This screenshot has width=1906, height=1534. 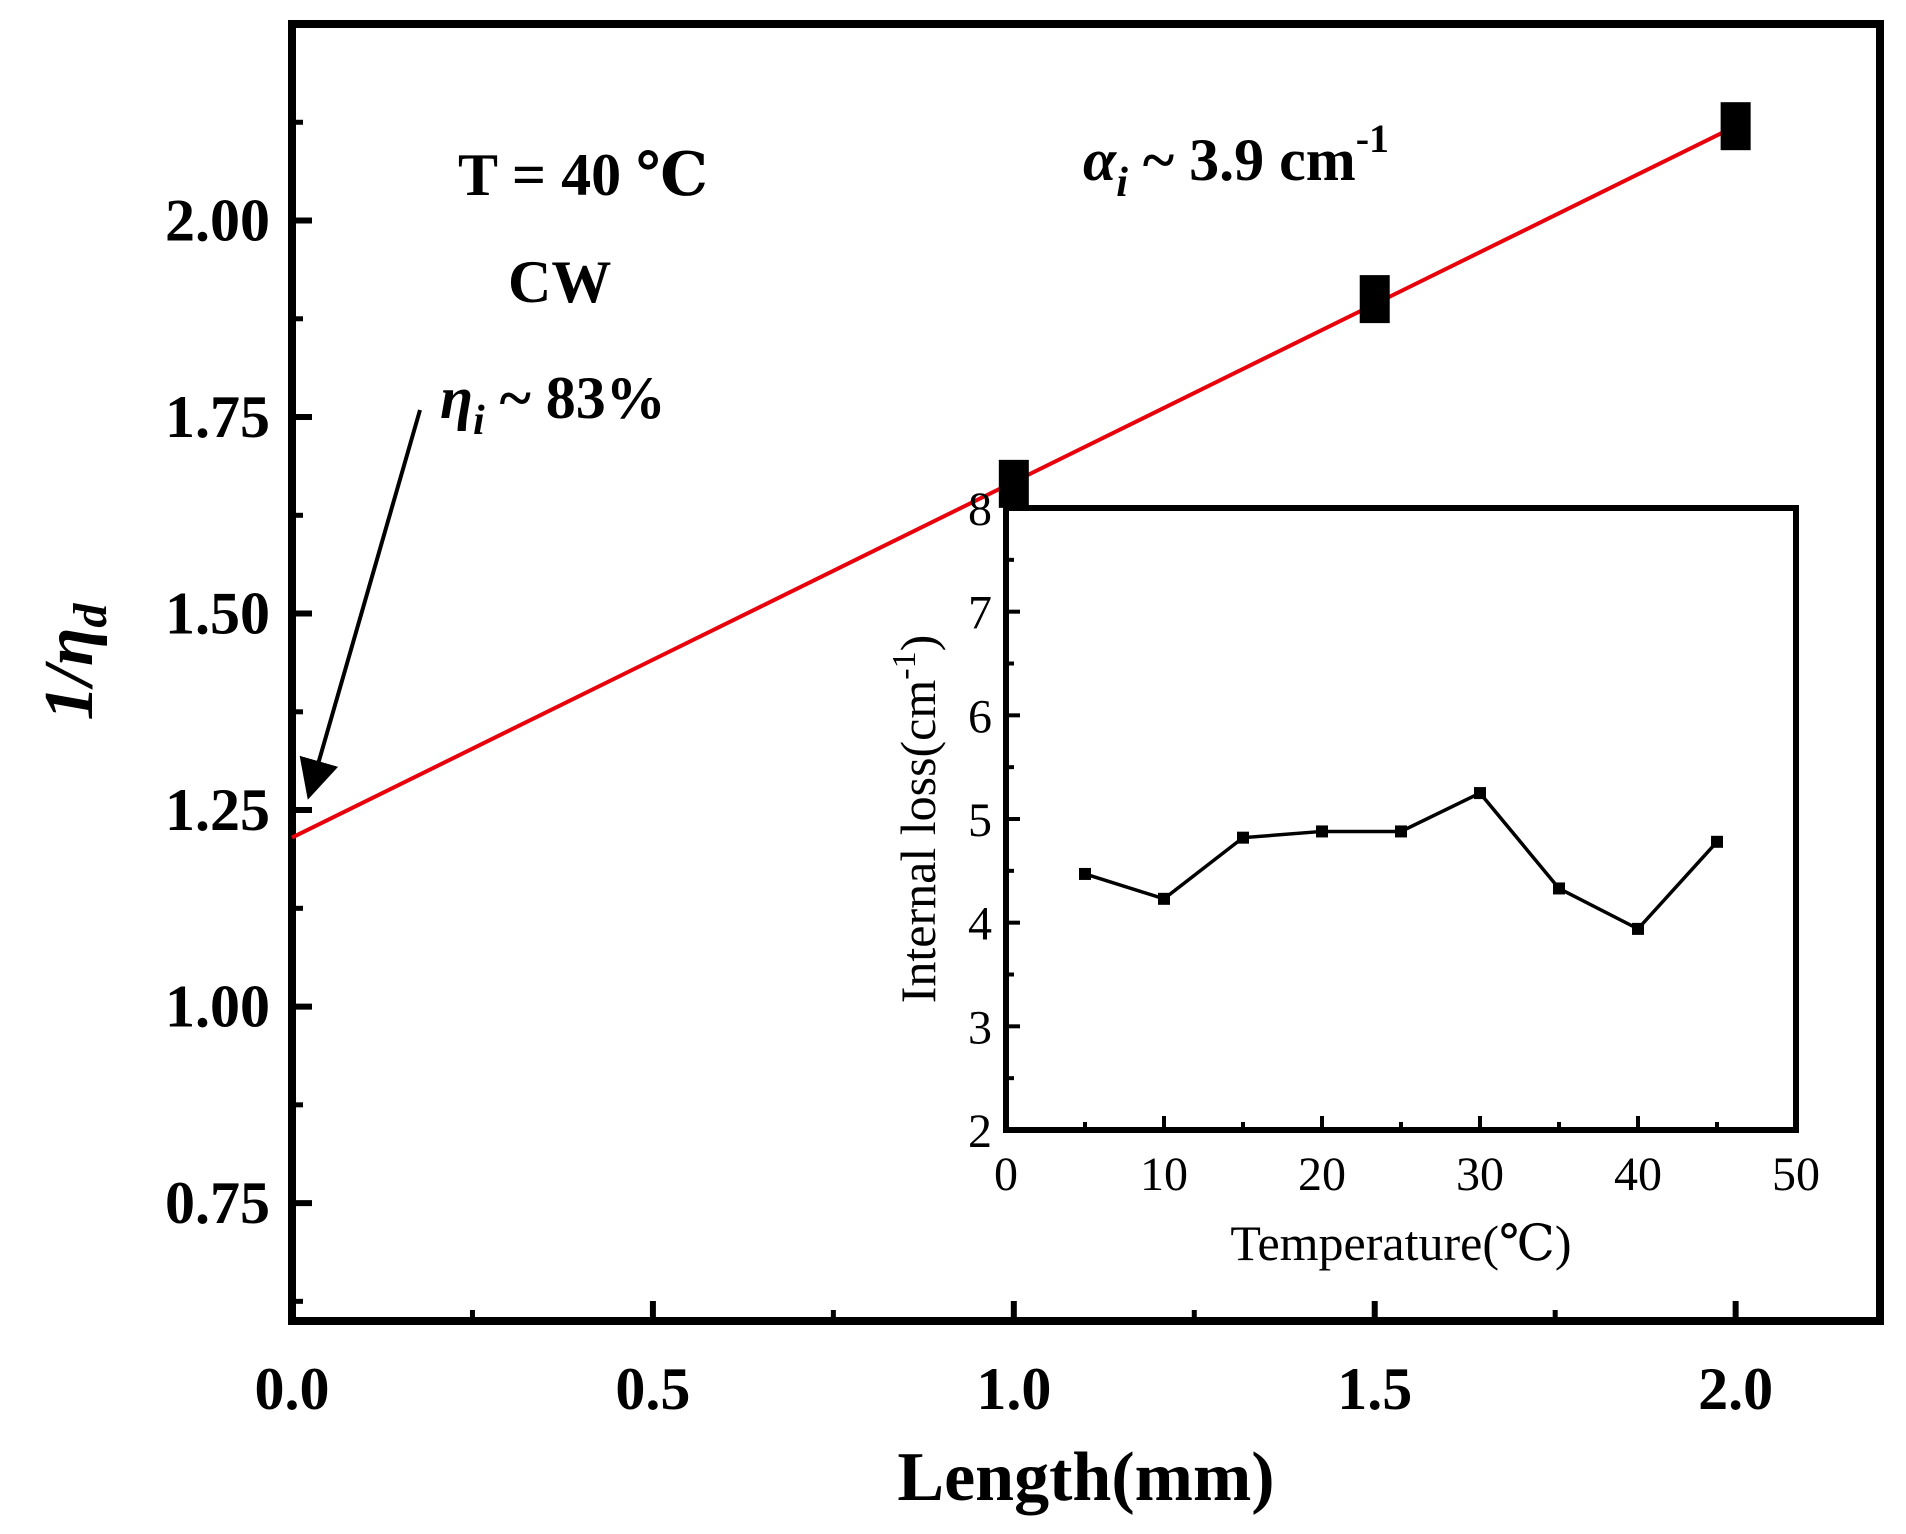 What do you see at coordinates (980, 1027) in the screenshot?
I see `inset-y-tick-label: 3` at bounding box center [980, 1027].